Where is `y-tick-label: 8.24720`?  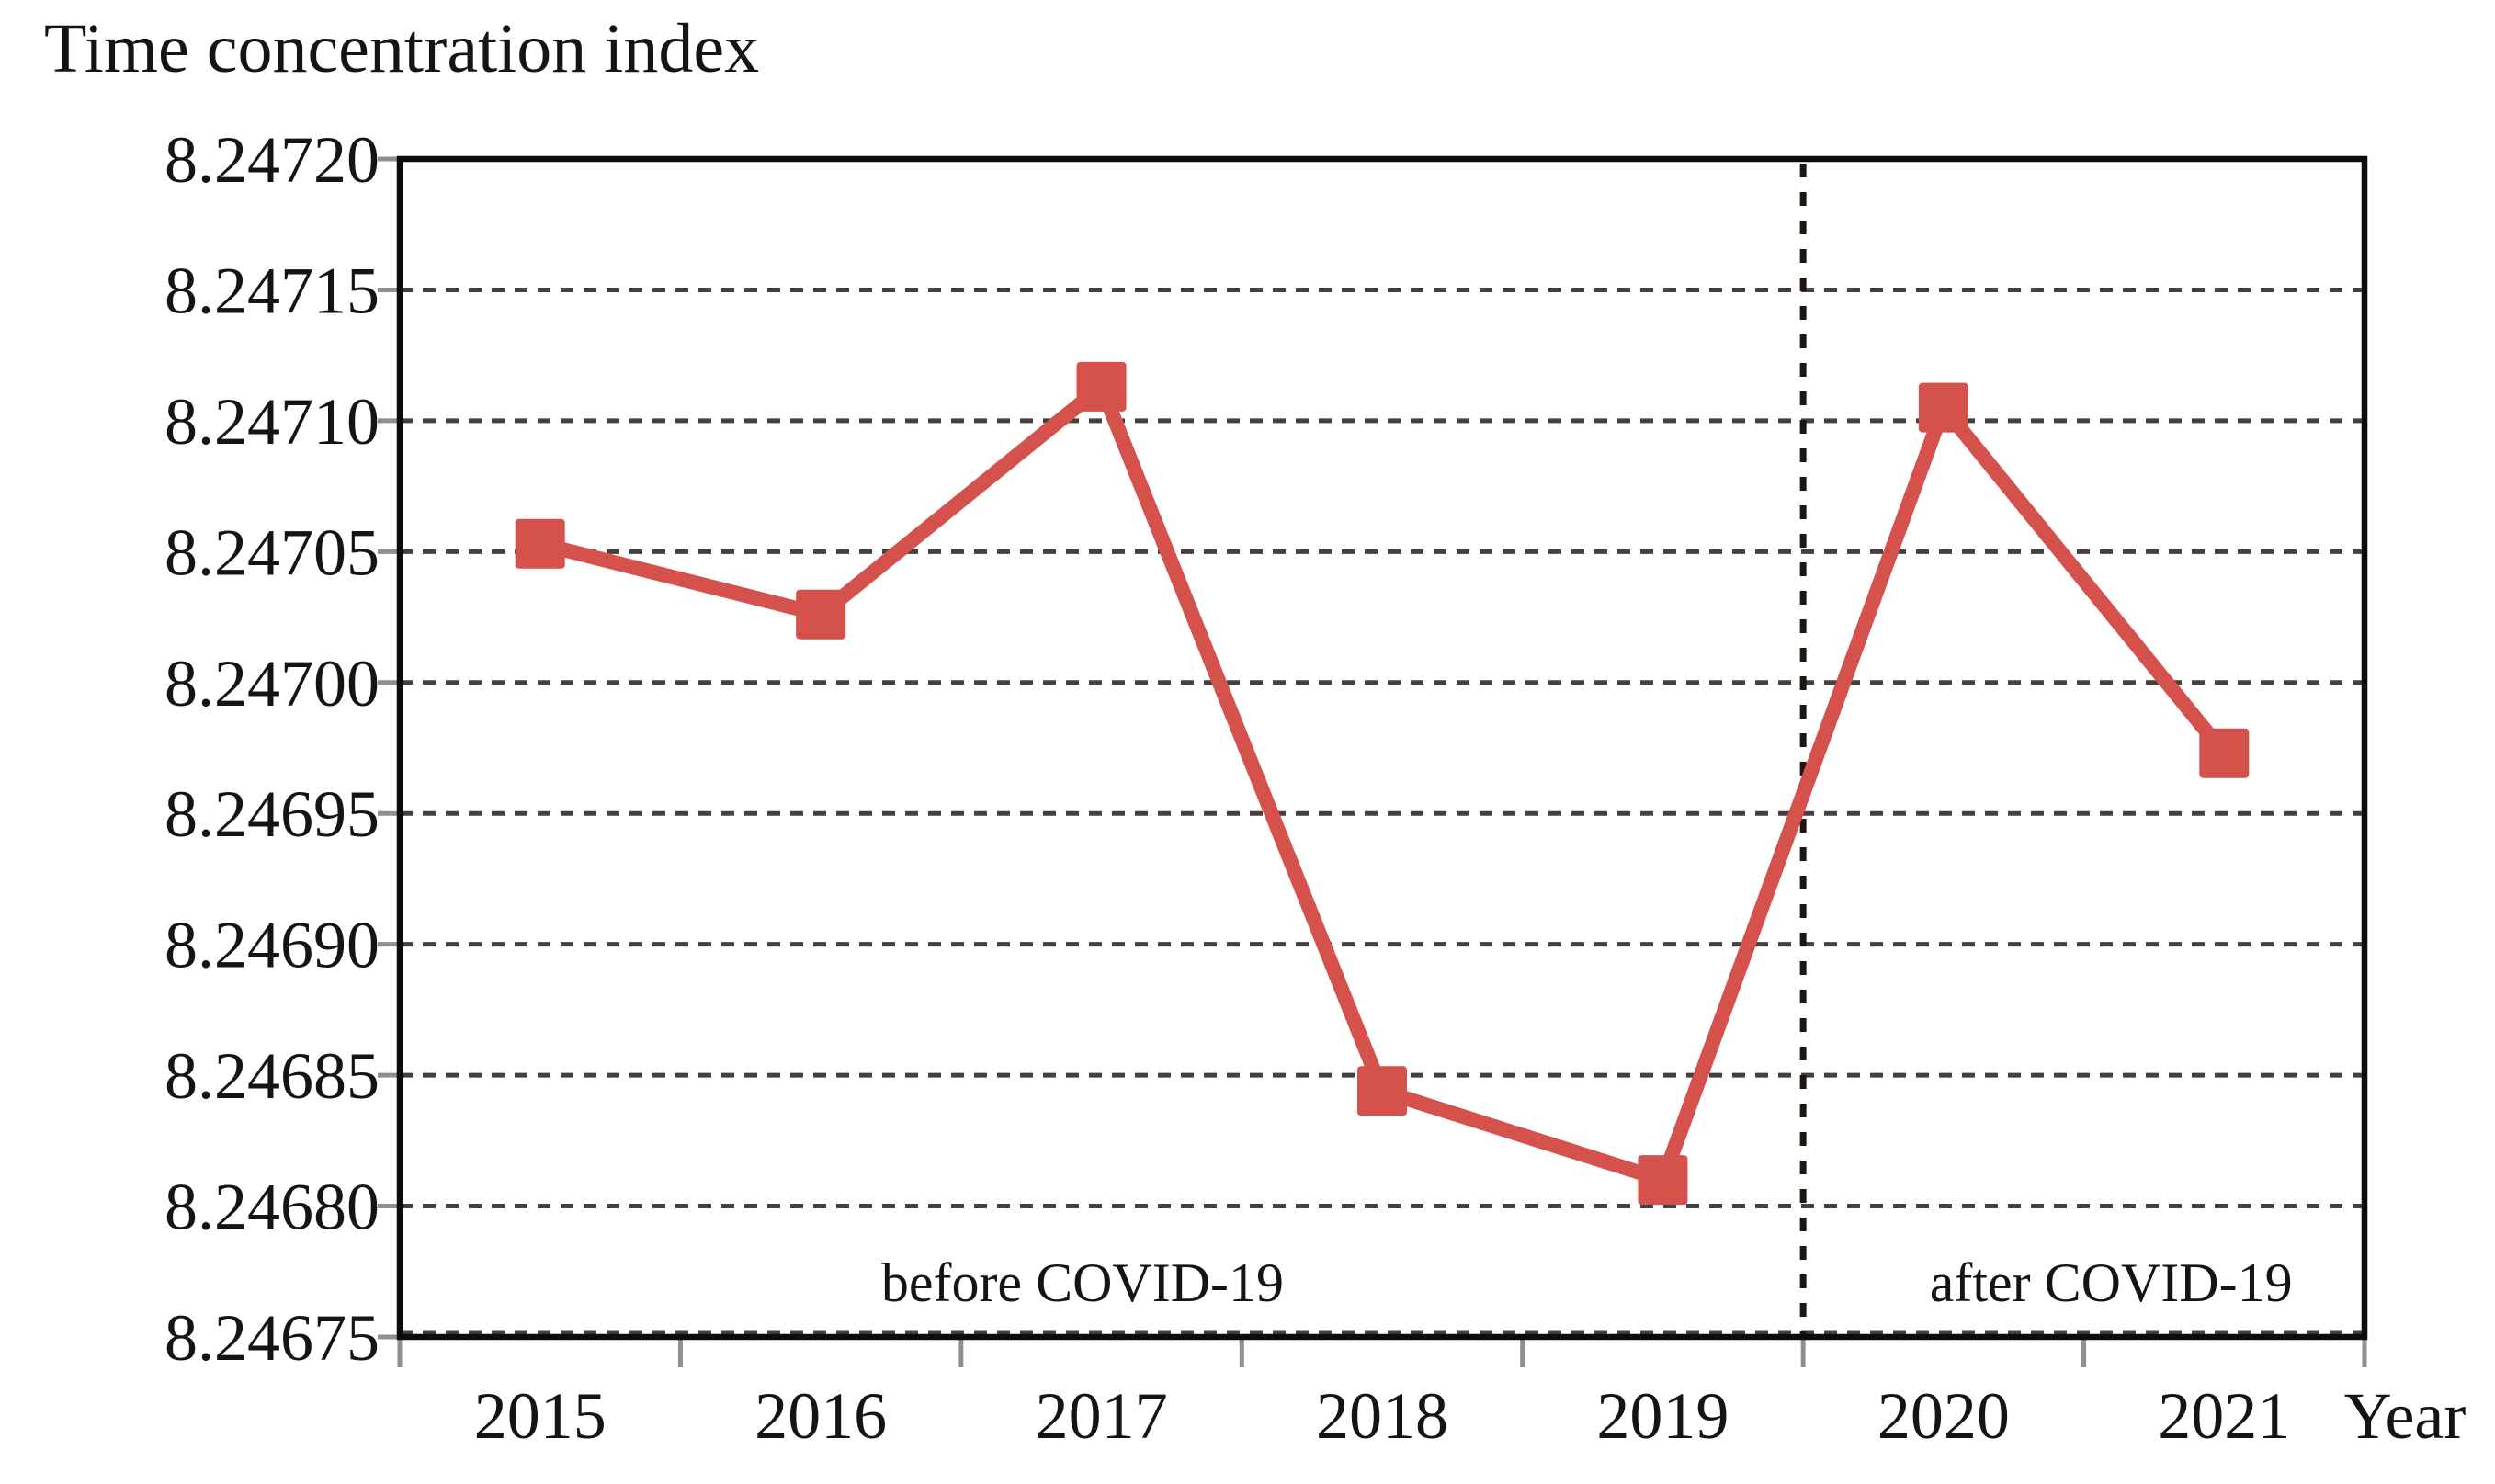 y-tick-label: 8.24720 is located at coordinates (272, 160).